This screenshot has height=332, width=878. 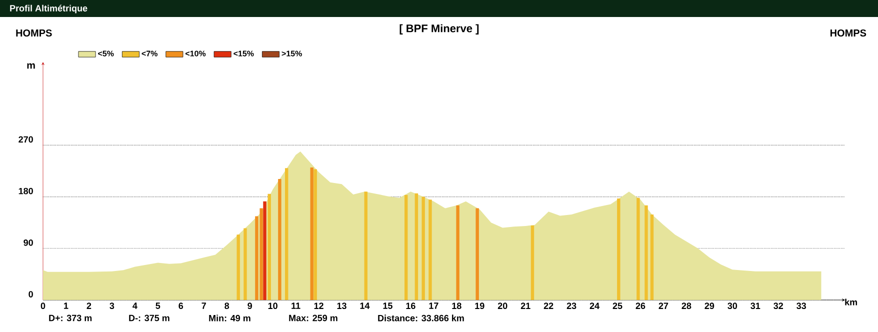 What do you see at coordinates (181, 306) in the screenshot?
I see `x-tick-label: 6` at bounding box center [181, 306].